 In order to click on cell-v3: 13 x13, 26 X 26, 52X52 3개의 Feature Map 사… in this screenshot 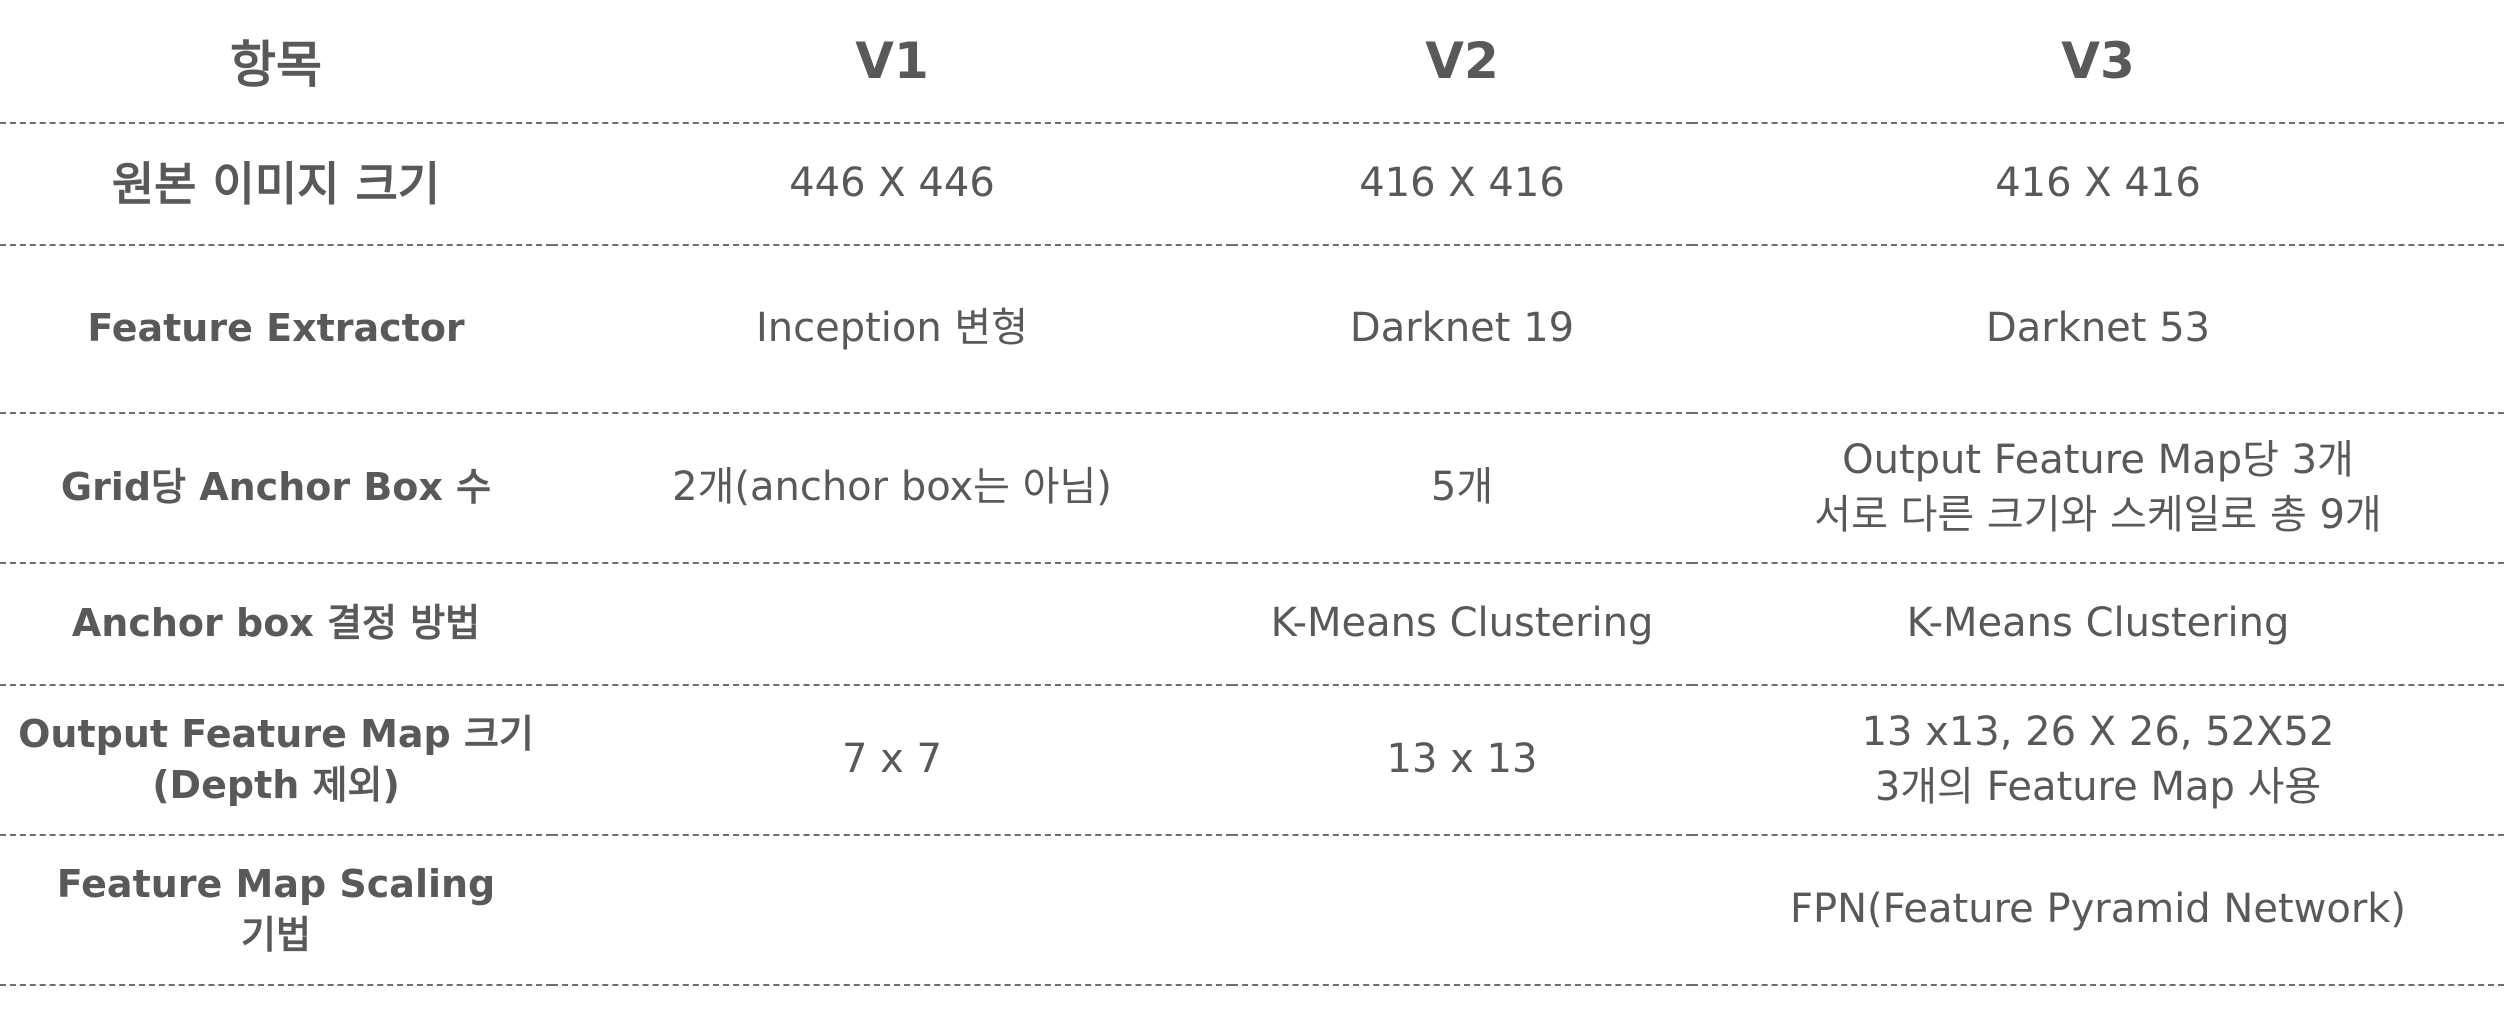, I will do `click(2098, 760)`.